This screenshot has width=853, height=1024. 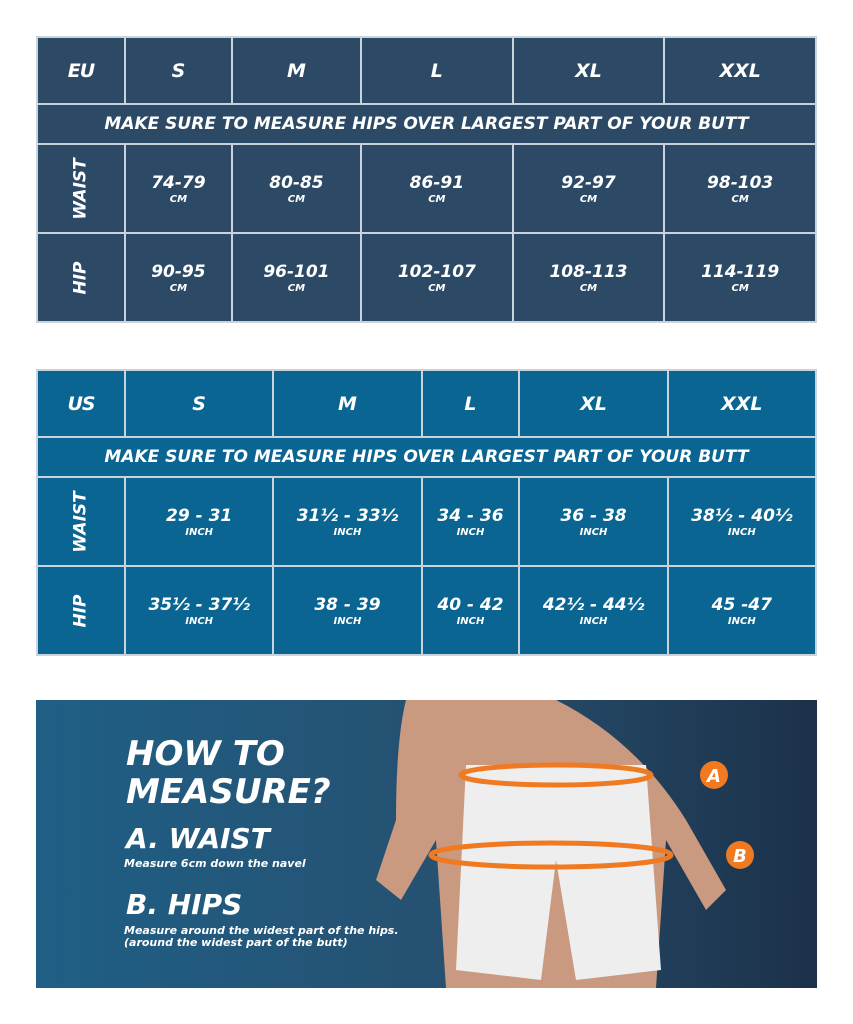 I want to click on shorts, so click(x=558, y=872).